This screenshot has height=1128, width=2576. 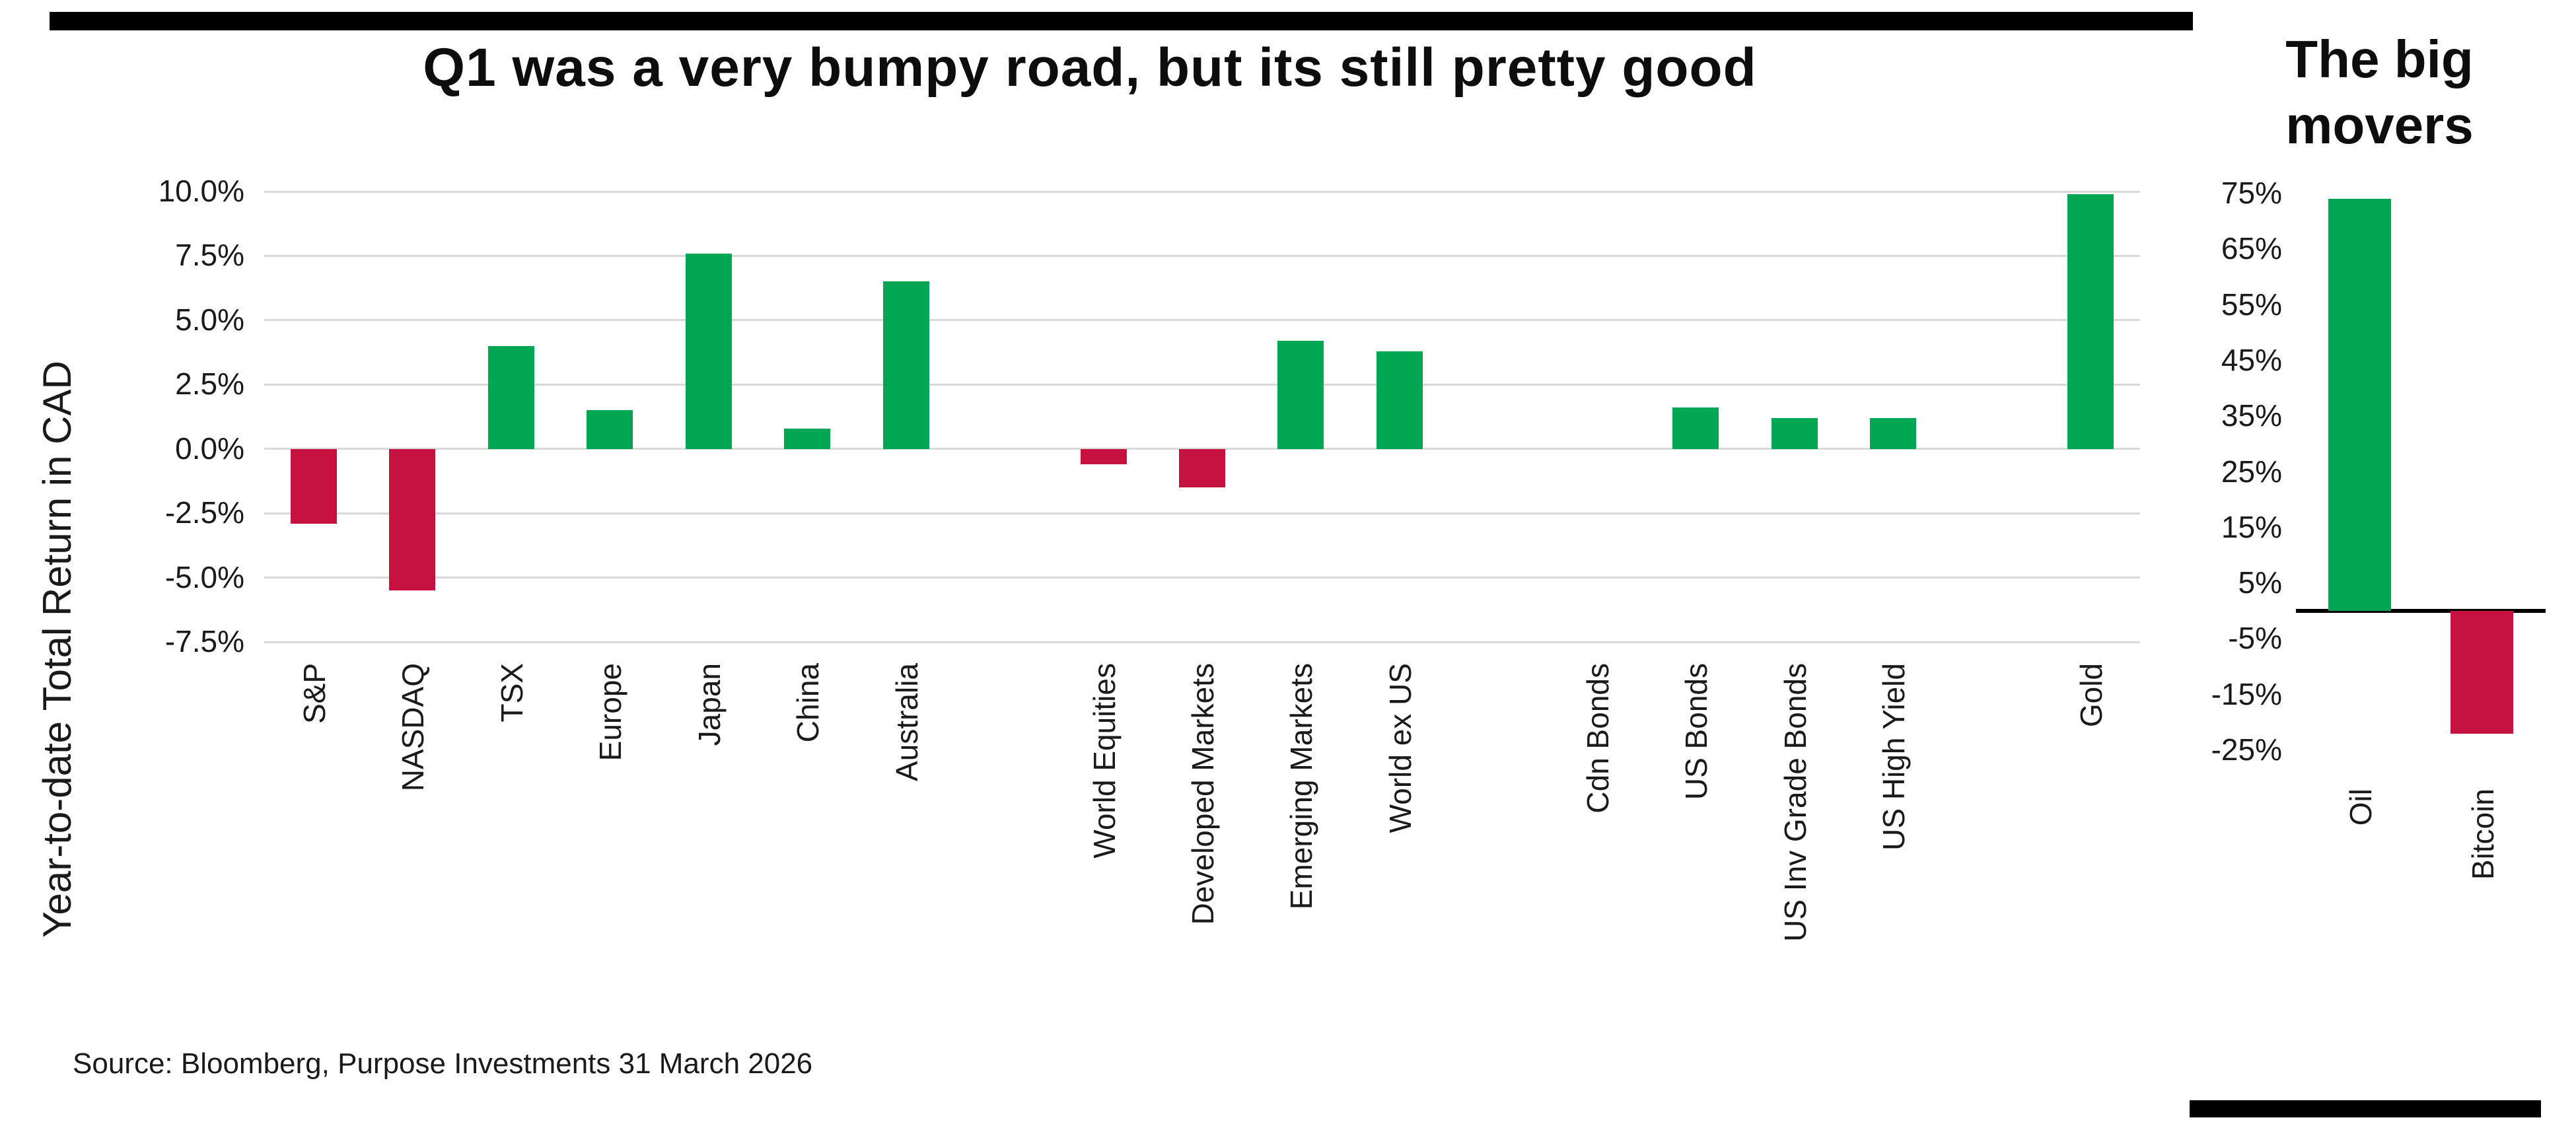 I want to click on y-tick-label: 2.5%, so click(x=209, y=384).